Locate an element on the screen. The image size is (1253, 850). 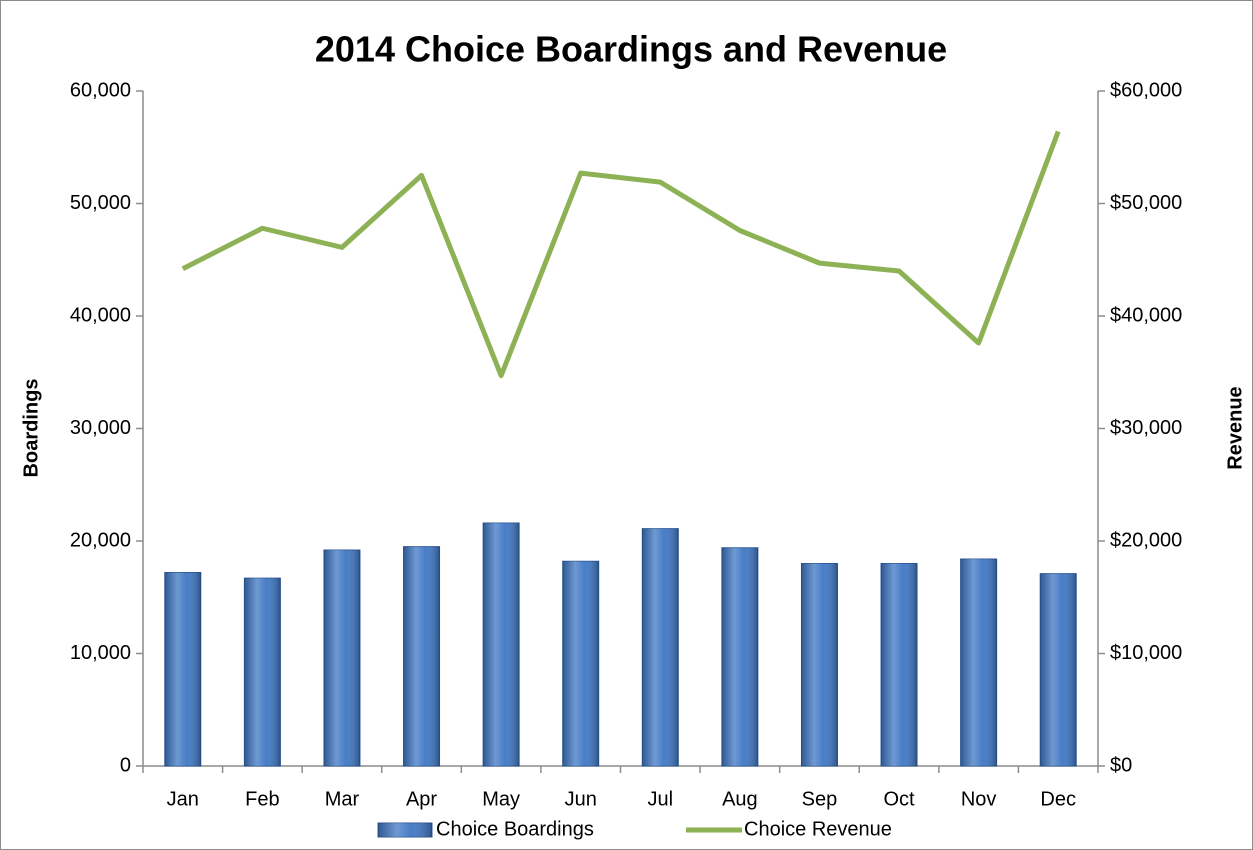
y2-tick-label: $10,000 is located at coordinates (1146, 653).